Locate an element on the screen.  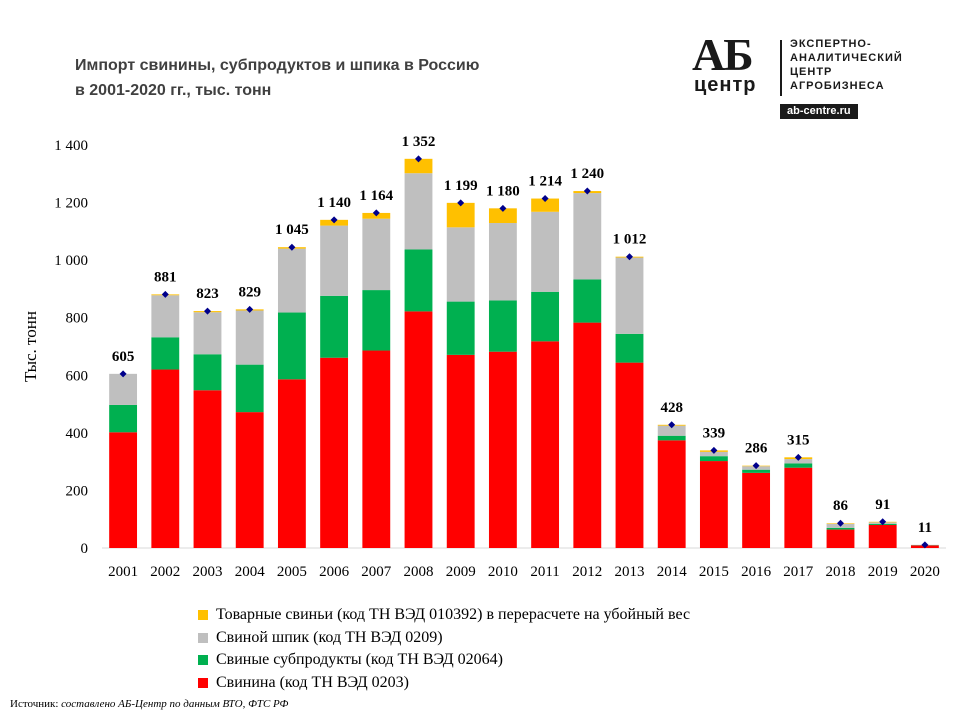
total-data-label: 315 is located at coordinates (798, 440).